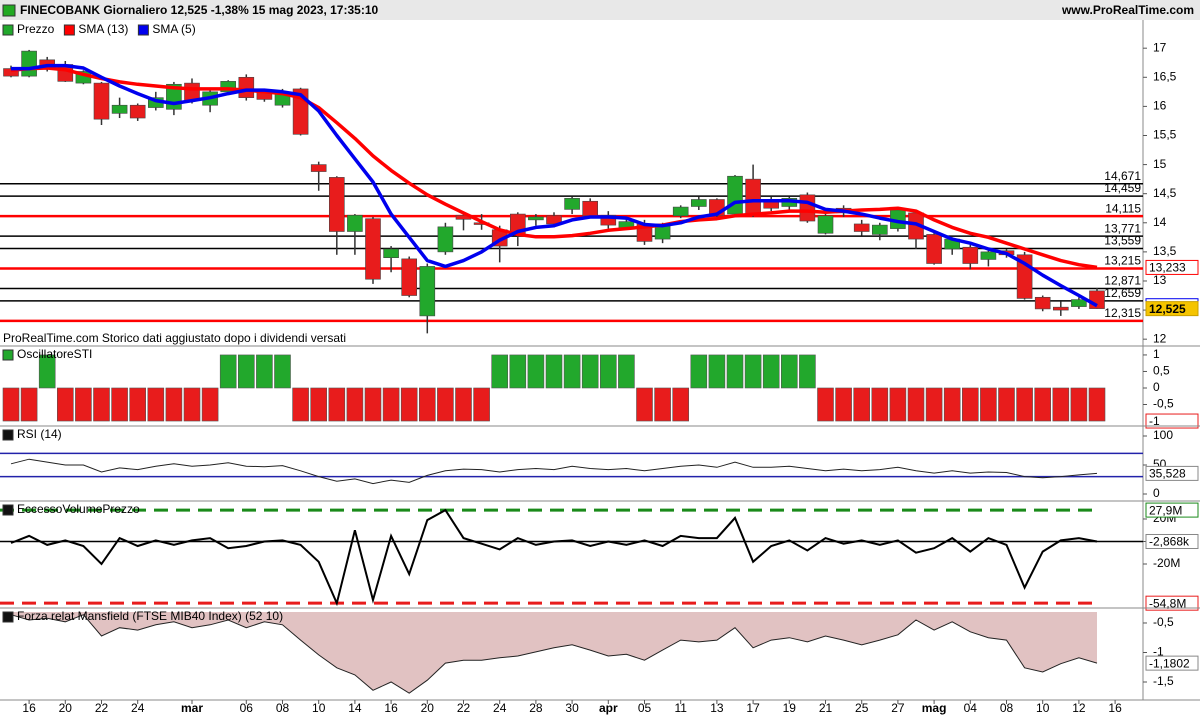  What do you see at coordinates (1123, 208) in the screenshot?
I see `level-label: 14,115` at bounding box center [1123, 208].